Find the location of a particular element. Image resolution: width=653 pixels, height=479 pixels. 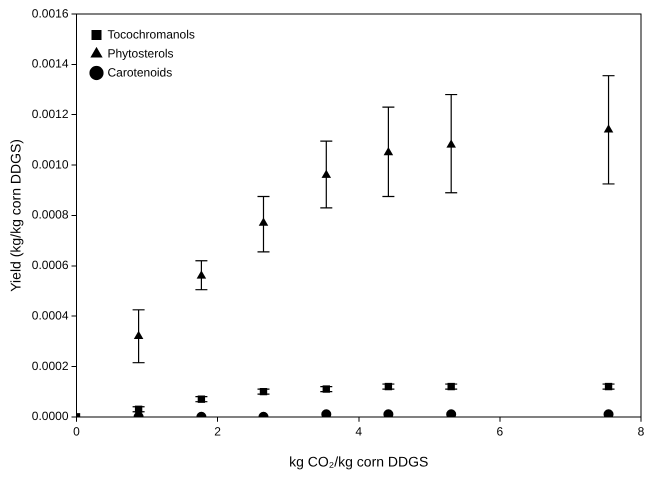

x-tick-label: 2 is located at coordinates (218, 431).